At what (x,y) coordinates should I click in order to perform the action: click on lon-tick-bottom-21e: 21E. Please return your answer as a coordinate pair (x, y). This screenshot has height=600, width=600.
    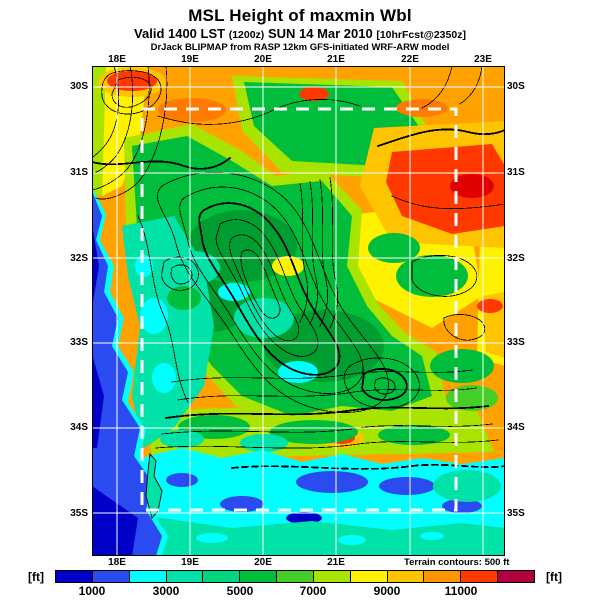
    Looking at the image, I should click on (336, 562).